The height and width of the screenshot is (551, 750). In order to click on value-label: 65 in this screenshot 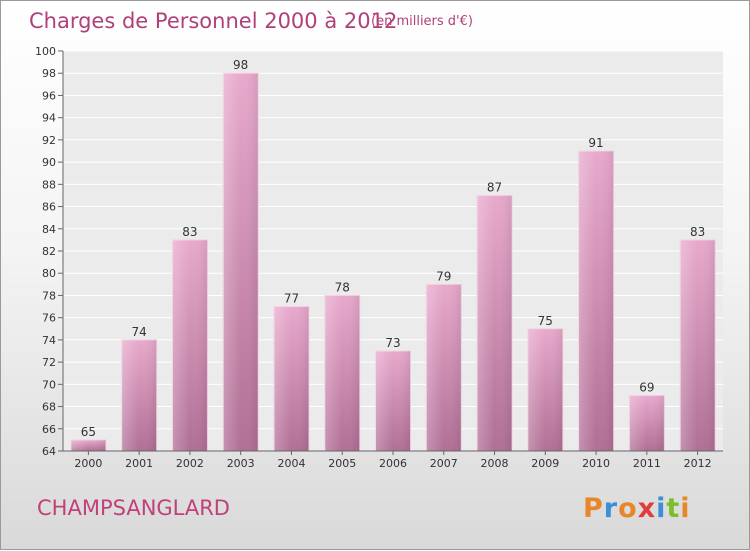, I will do `click(88, 432)`.